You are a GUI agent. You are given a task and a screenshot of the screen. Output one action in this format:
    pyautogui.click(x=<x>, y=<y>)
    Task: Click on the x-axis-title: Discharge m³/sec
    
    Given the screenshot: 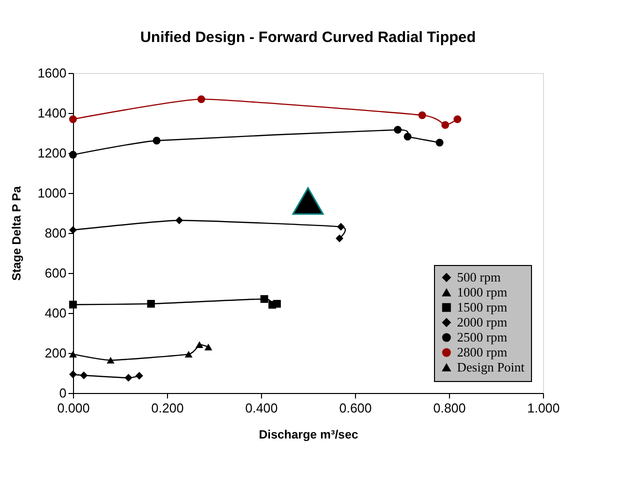 What is the action you would take?
    pyautogui.click(x=308, y=435)
    